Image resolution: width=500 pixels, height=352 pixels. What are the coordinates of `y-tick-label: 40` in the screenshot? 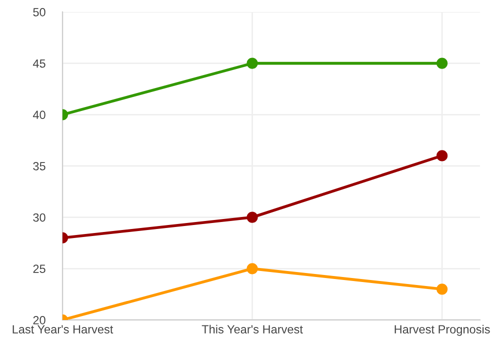 It's located at (39, 115).